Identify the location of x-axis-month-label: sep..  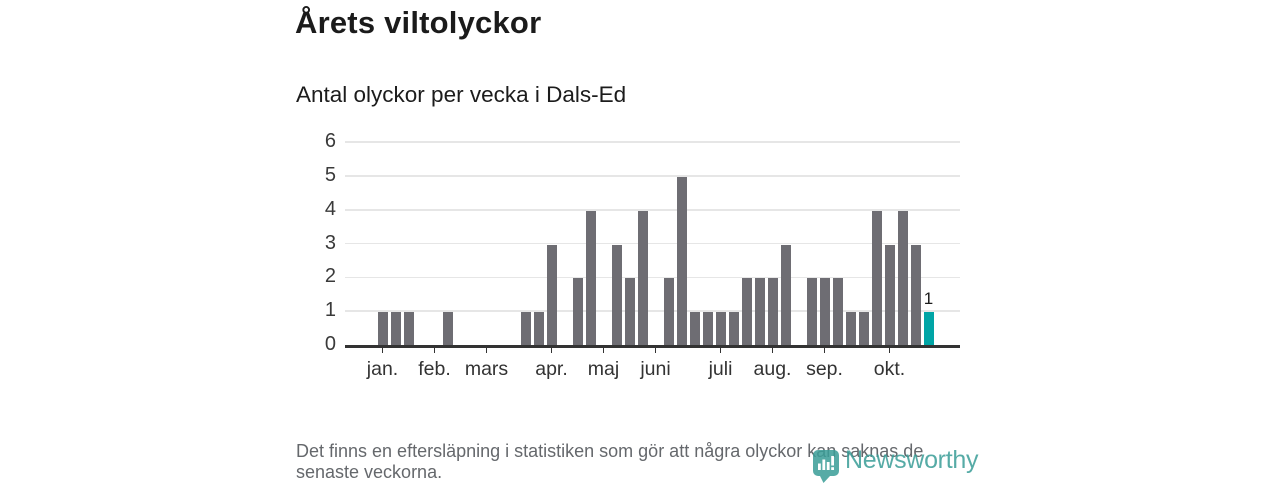
(824, 369).